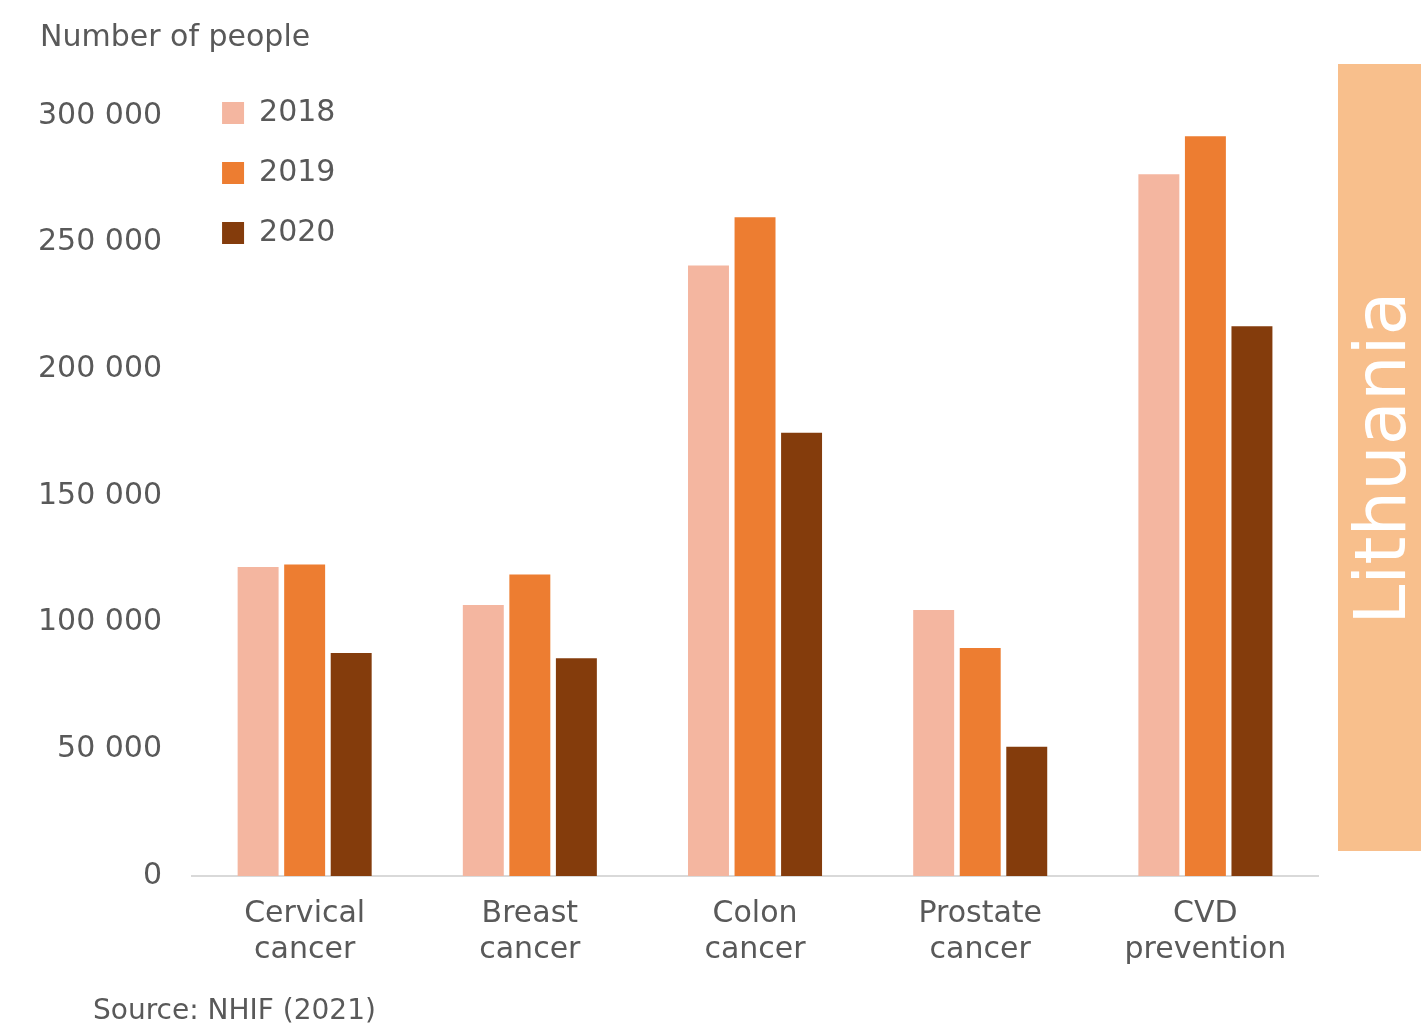 The height and width of the screenshot is (1032, 1421). Describe the element at coordinates (755, 929) in the screenshot. I see `x-tick-label: Colon cancer` at that location.